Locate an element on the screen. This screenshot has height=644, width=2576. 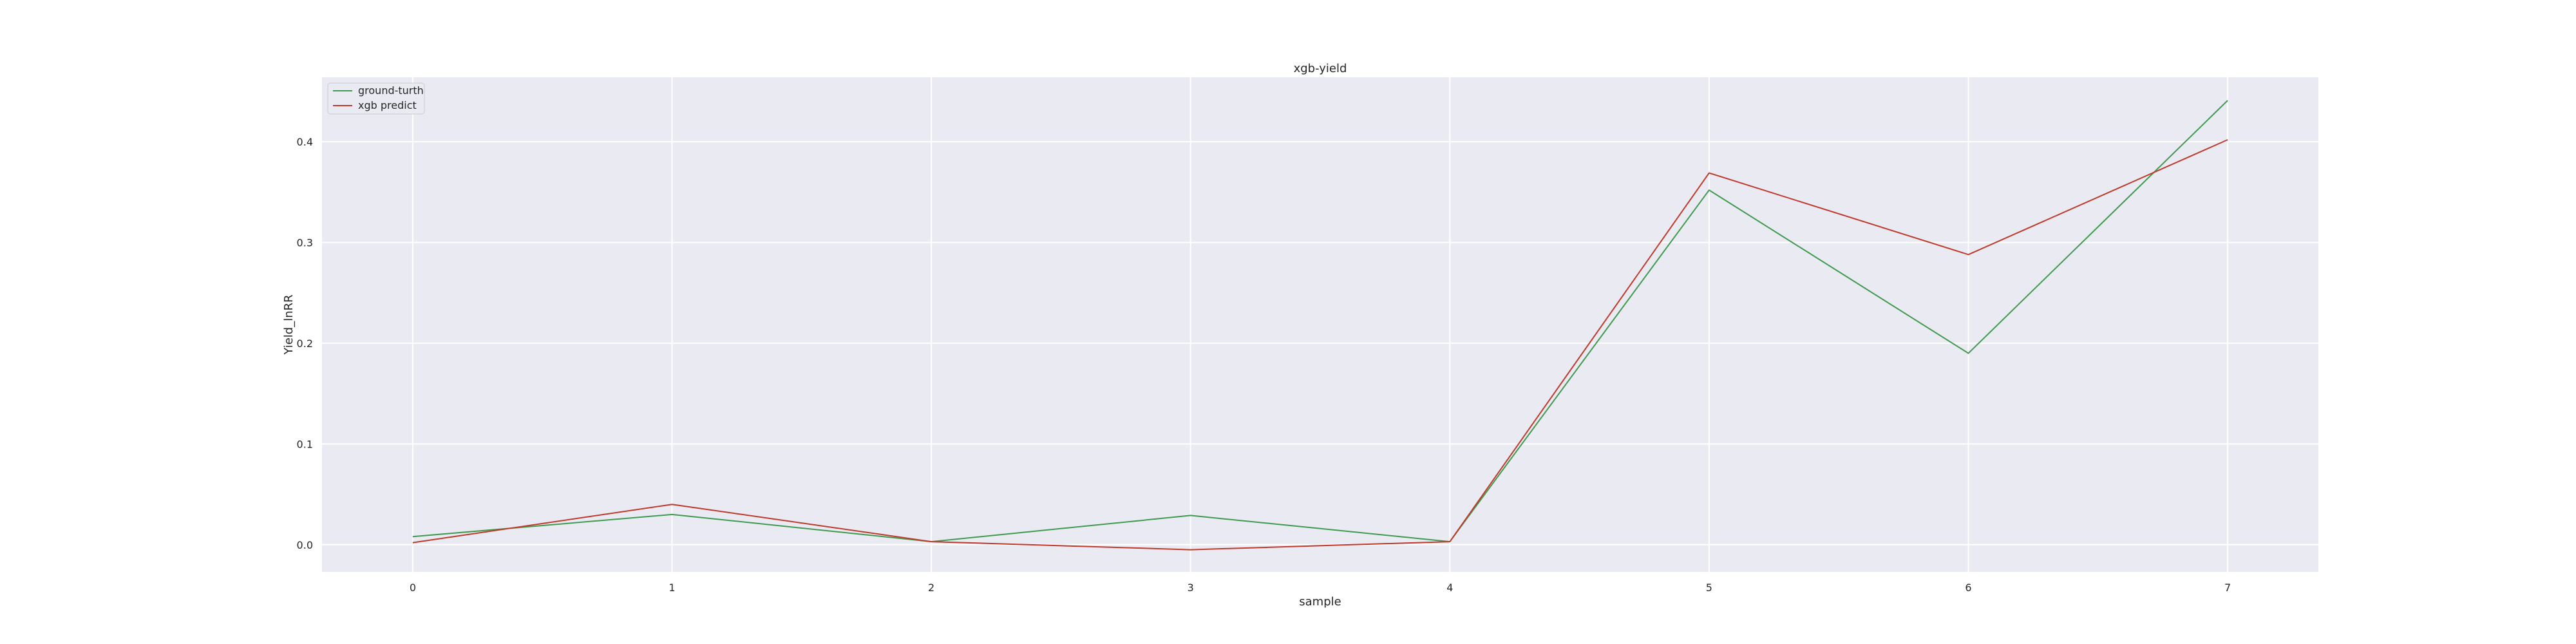
x-tick-label: 6 is located at coordinates (1968, 588).